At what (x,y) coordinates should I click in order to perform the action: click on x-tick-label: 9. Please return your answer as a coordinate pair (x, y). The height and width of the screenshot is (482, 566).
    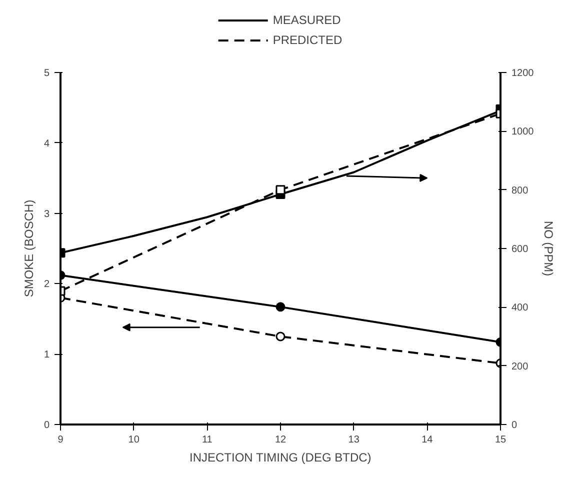
    Looking at the image, I should click on (61, 440).